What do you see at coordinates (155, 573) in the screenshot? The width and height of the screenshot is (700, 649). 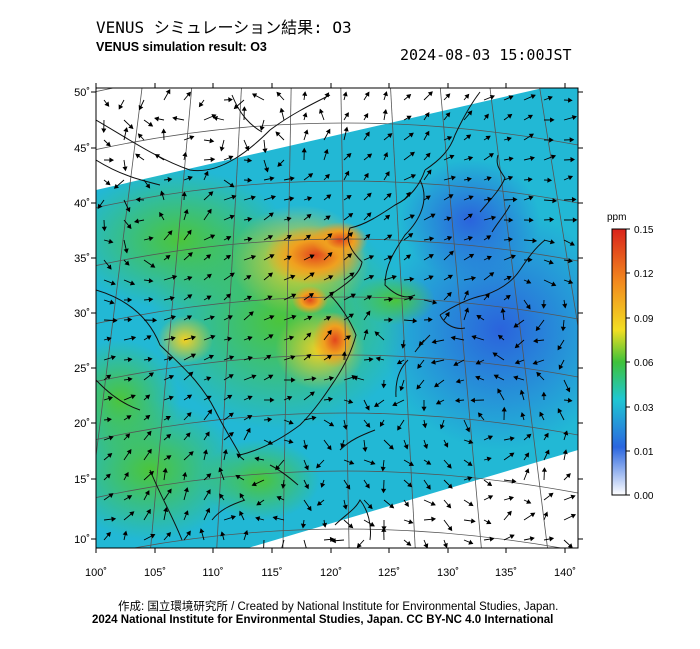 I see `lon-label: 105˚` at bounding box center [155, 573].